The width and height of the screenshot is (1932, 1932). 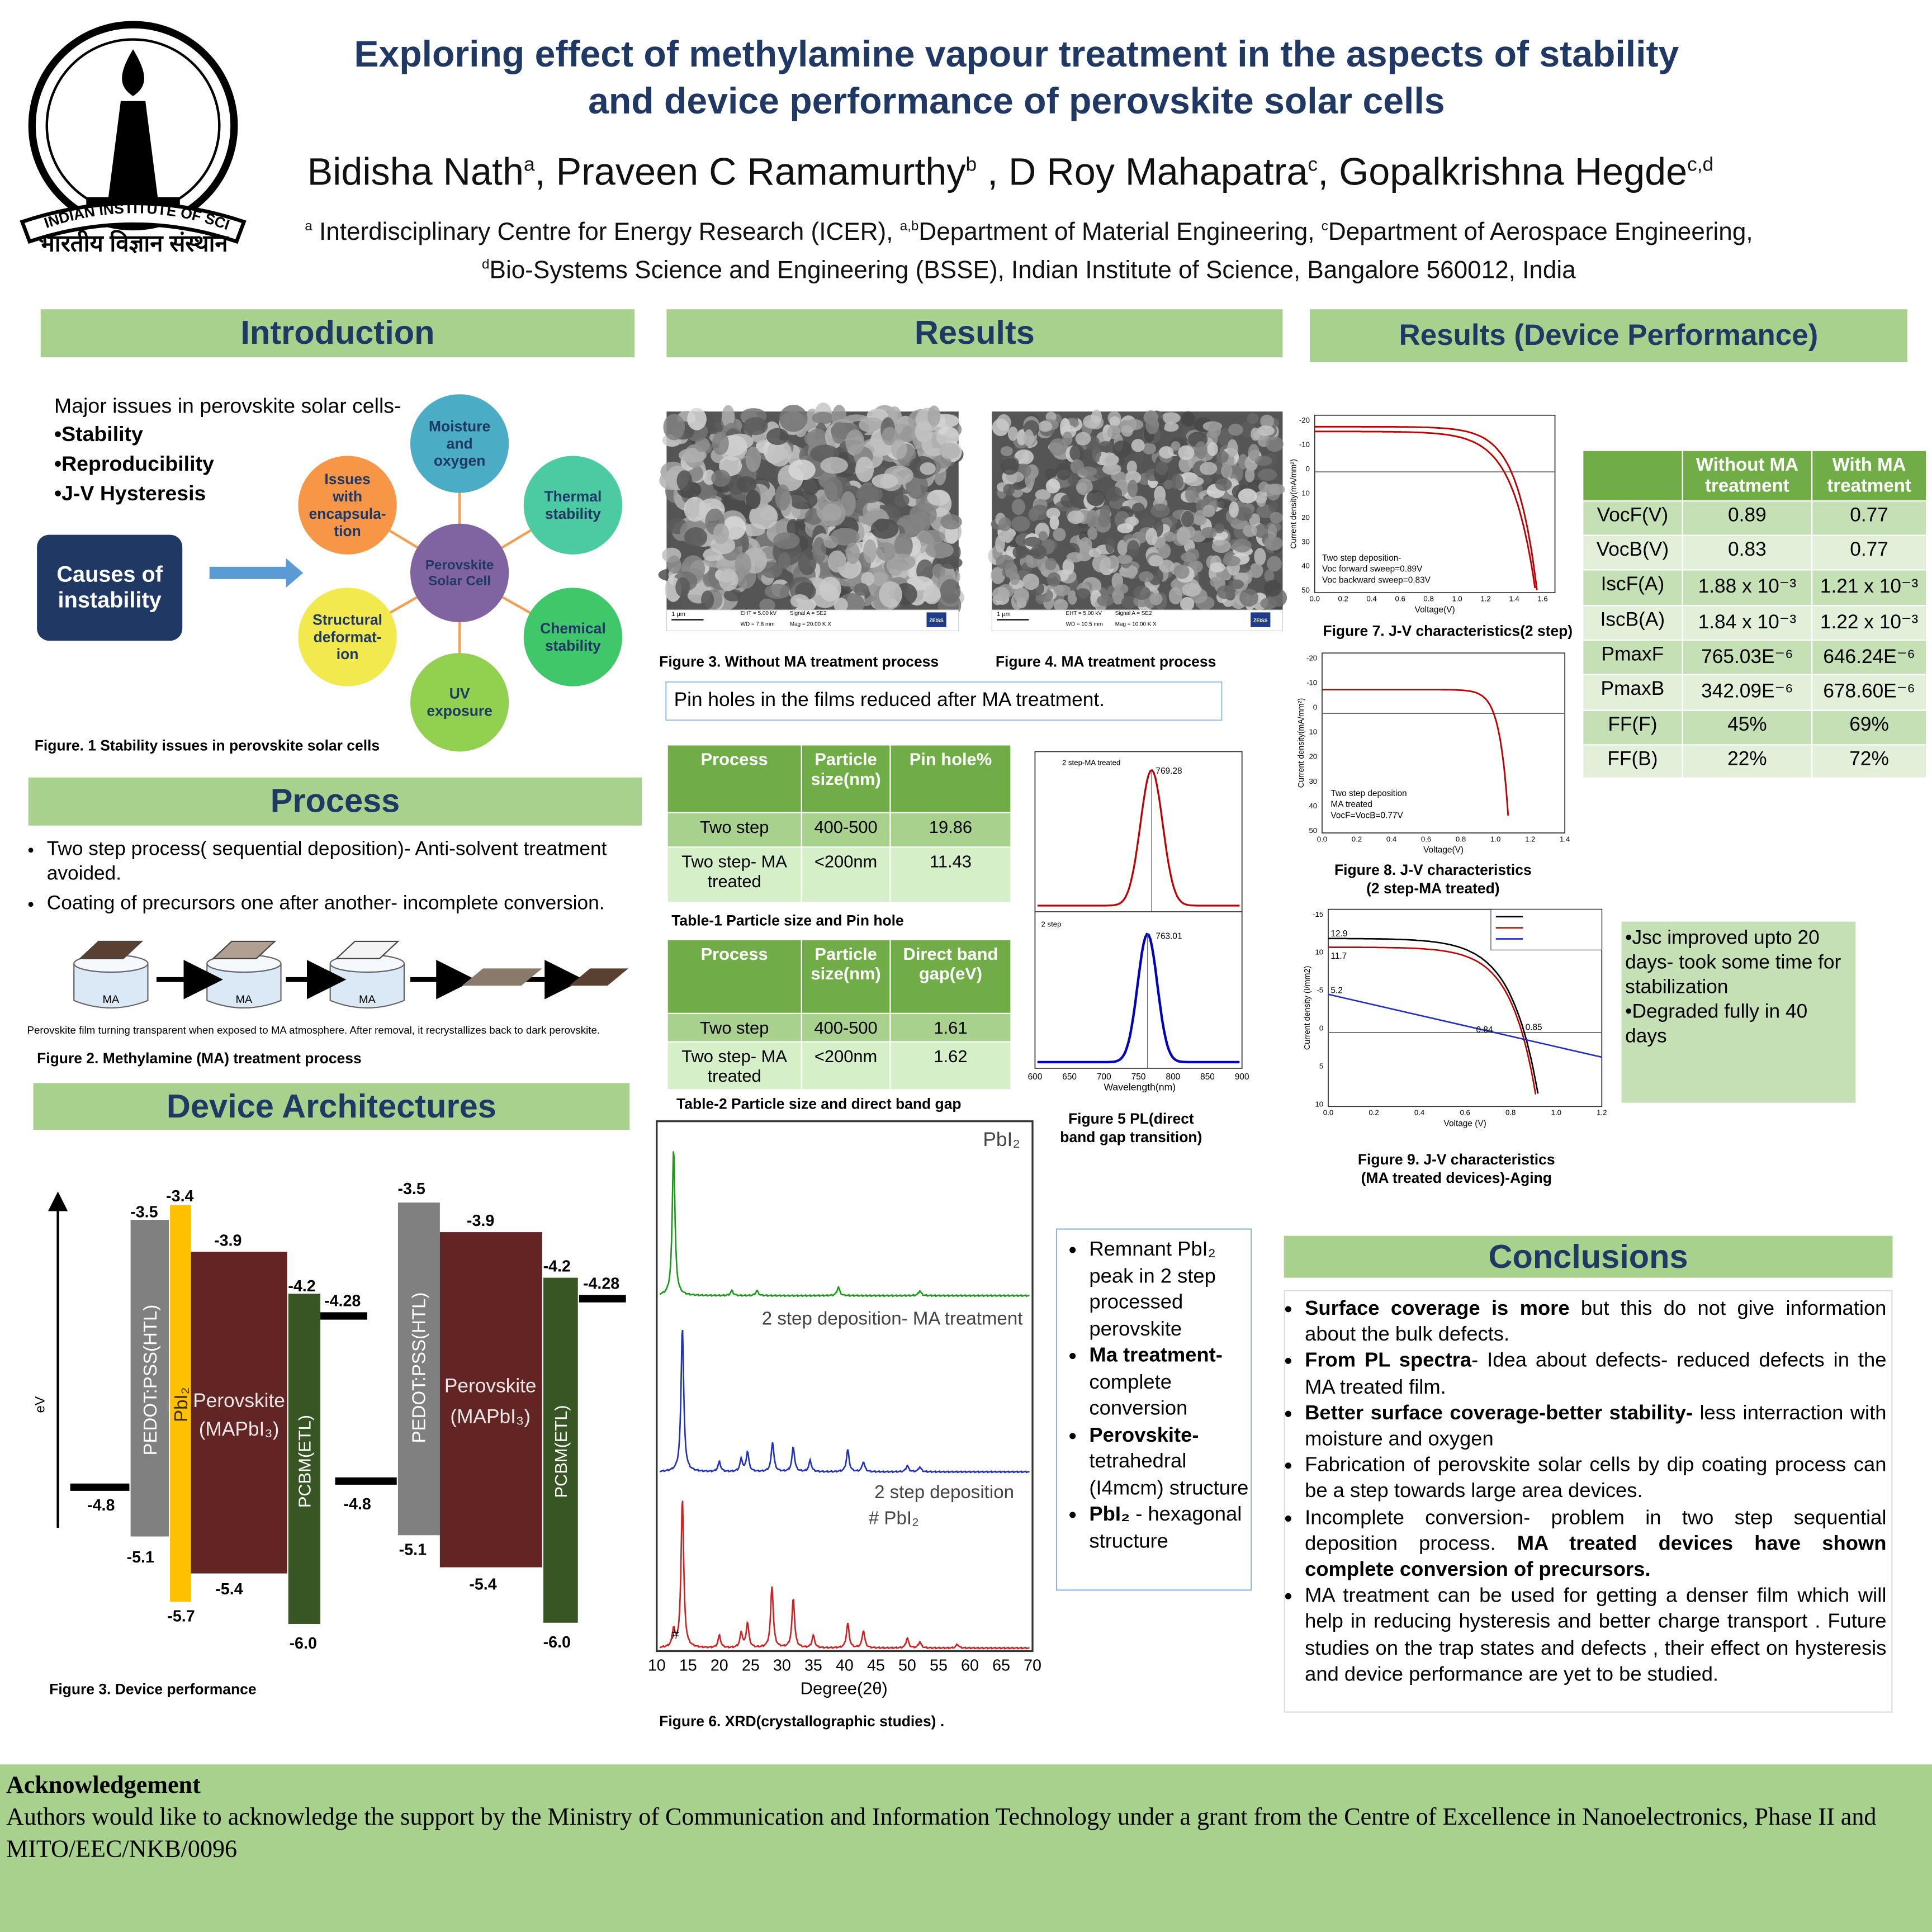 I want to click on text-run: complete conversion, so click(x=1138, y=1395).